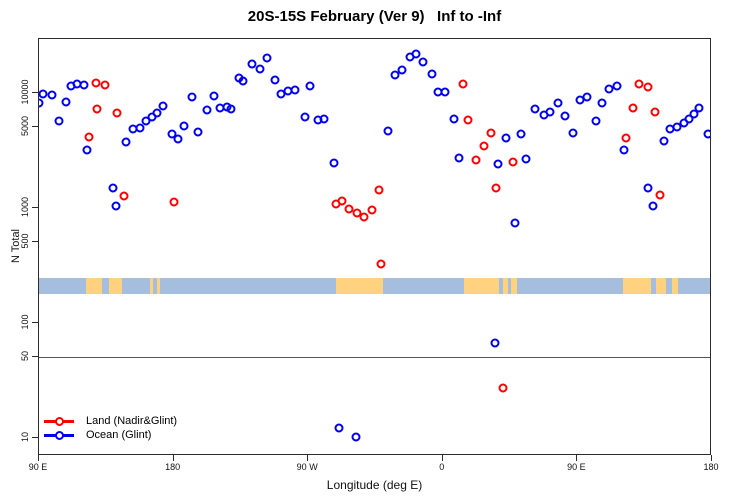  I want to click on x-tick-label: 0, so click(442, 467).